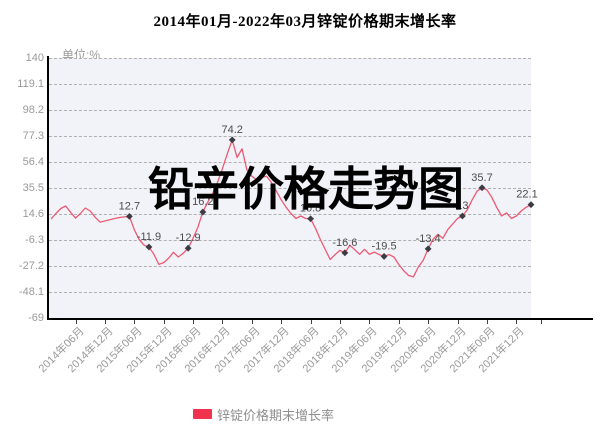  I want to click on y-tick-label: 14.6, so click(33, 214).